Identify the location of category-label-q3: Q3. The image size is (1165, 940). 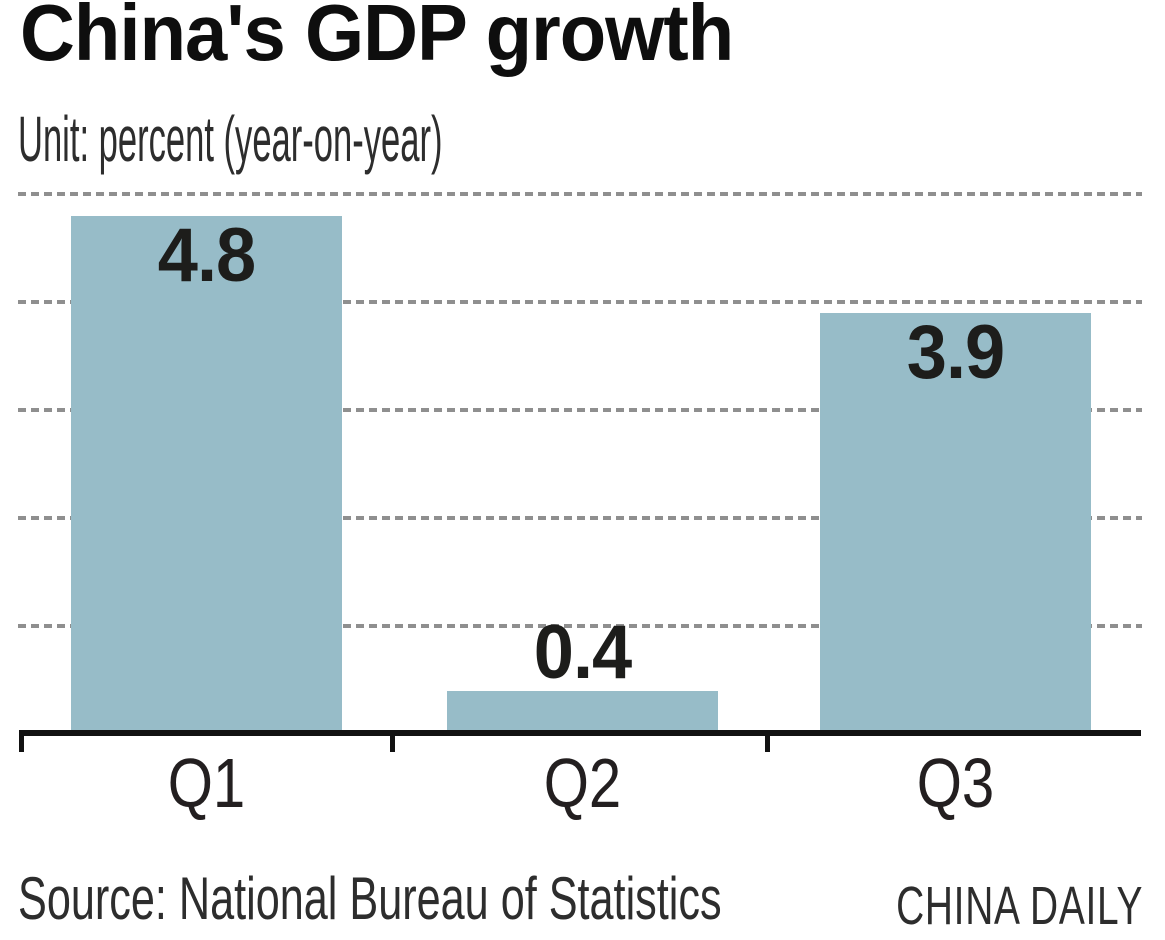
(955, 783).